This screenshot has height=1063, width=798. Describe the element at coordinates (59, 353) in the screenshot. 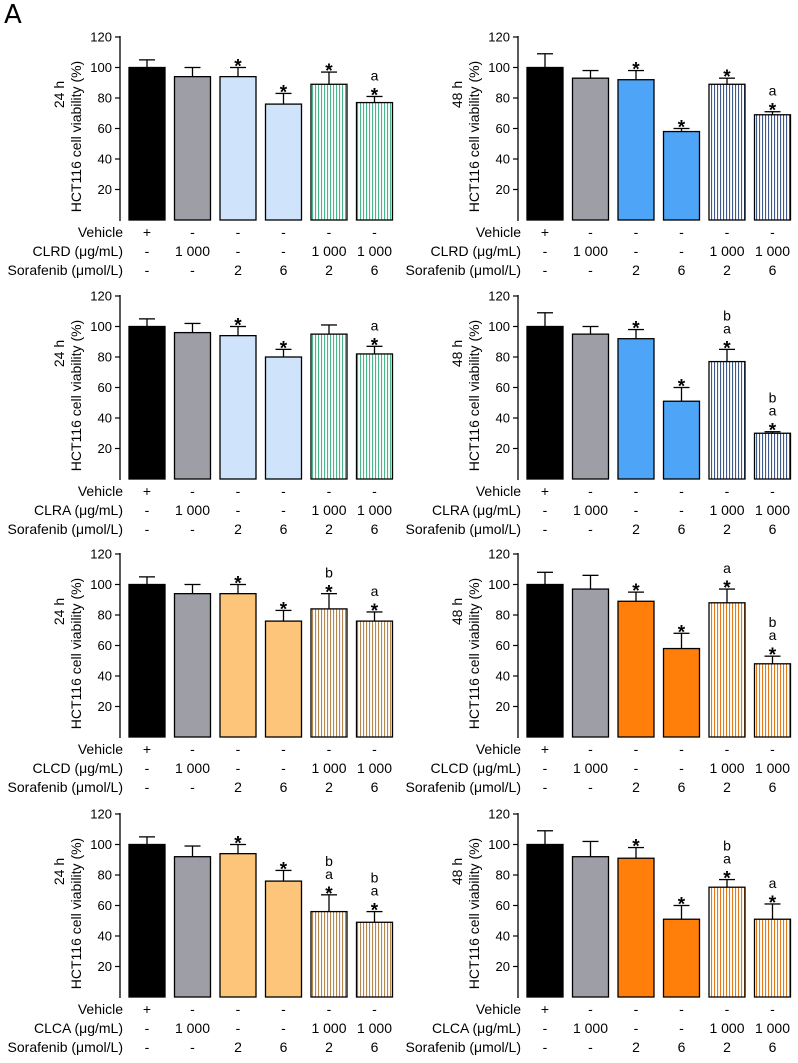

I see `time-label: 24 h` at that location.